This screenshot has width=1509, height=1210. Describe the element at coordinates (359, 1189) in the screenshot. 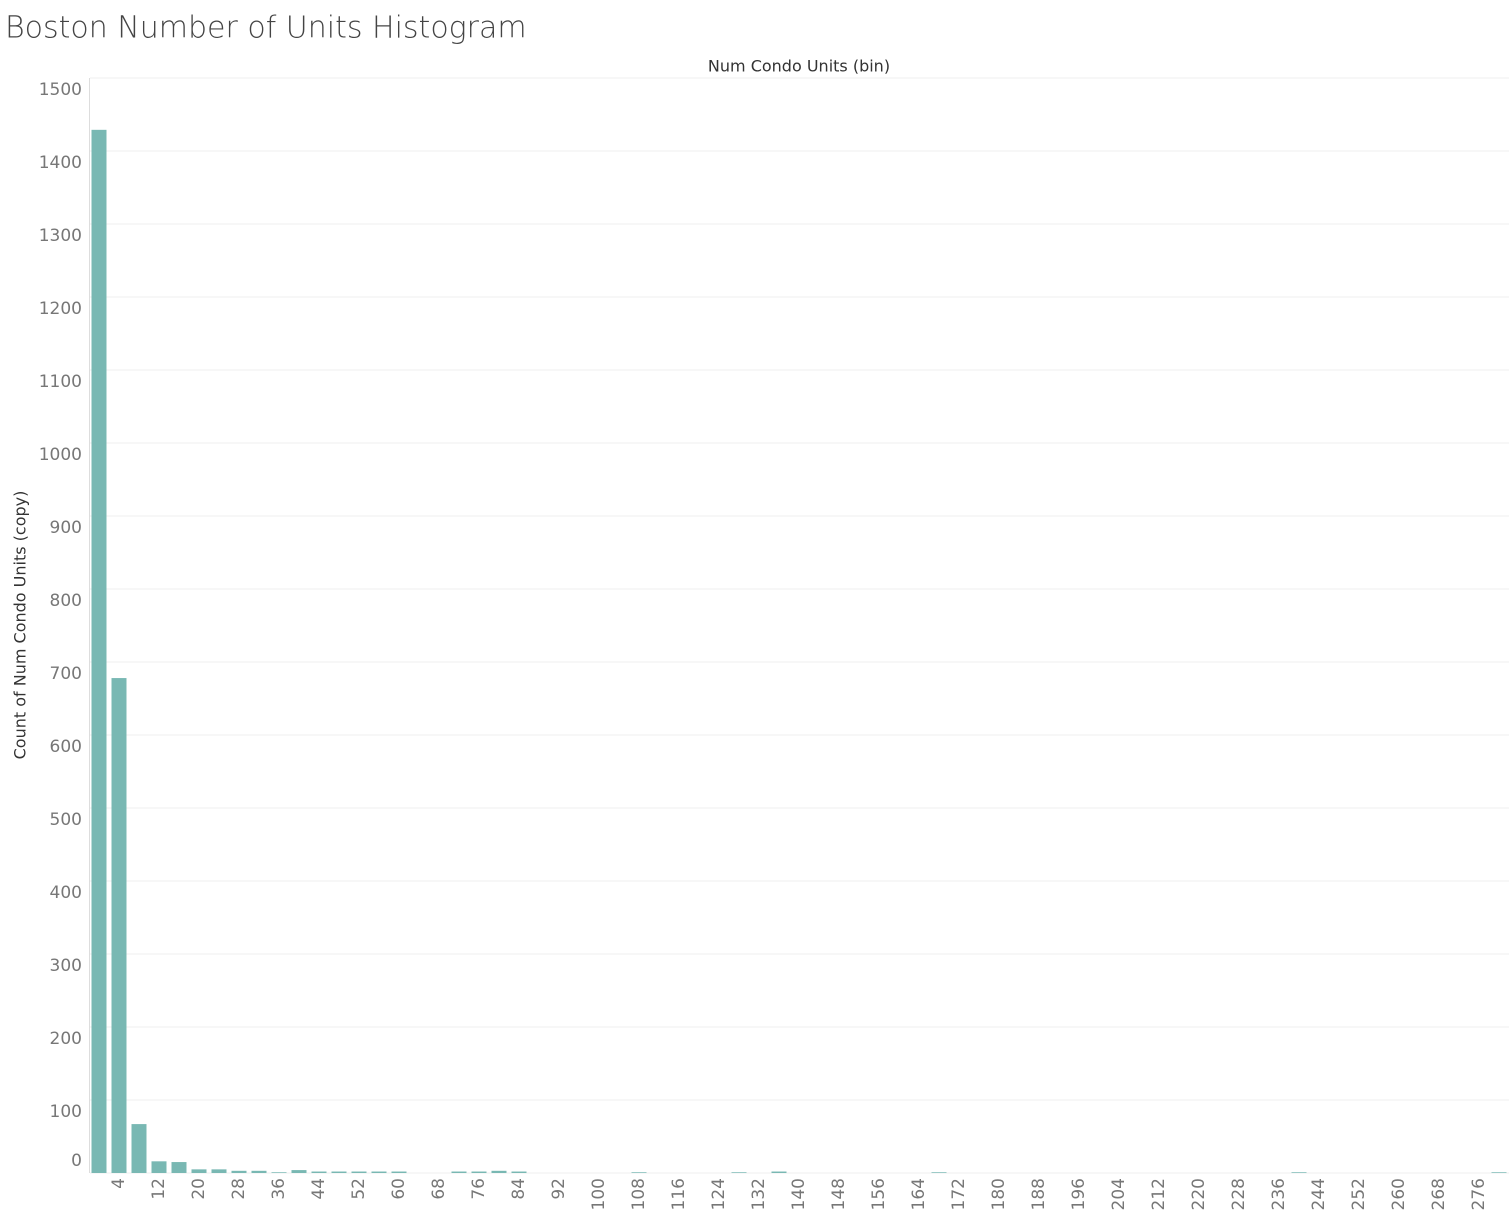

I see `x-tick-label: 52` at that location.